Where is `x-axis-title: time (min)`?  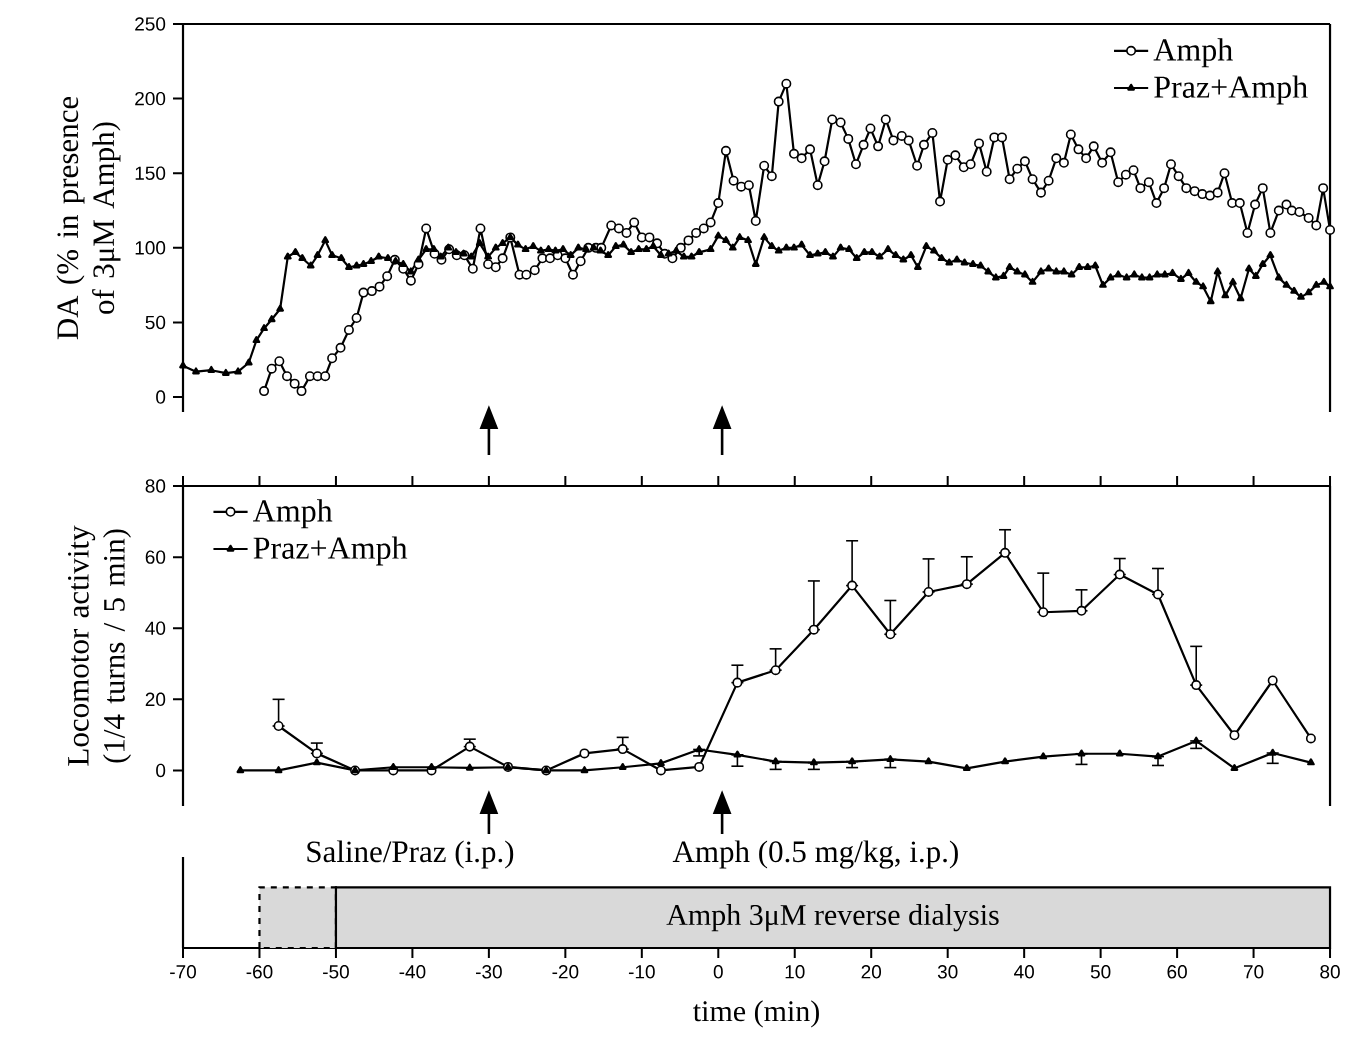 x-axis-title: time (min) is located at coordinates (756, 1014).